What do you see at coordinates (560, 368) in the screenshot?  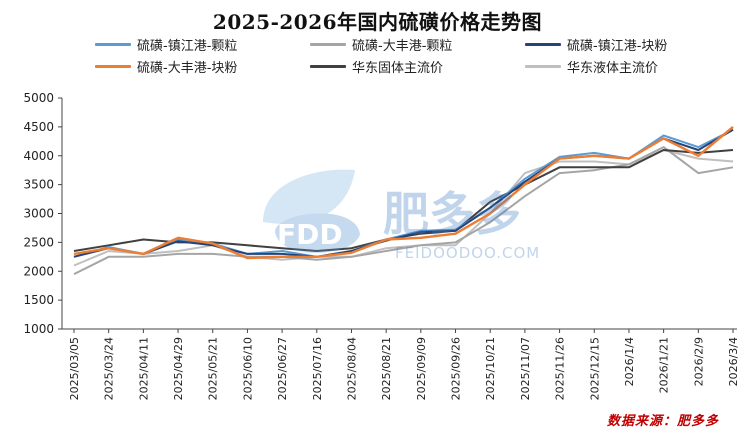 I see `x-tick-label: 2025/11/26` at bounding box center [560, 368].